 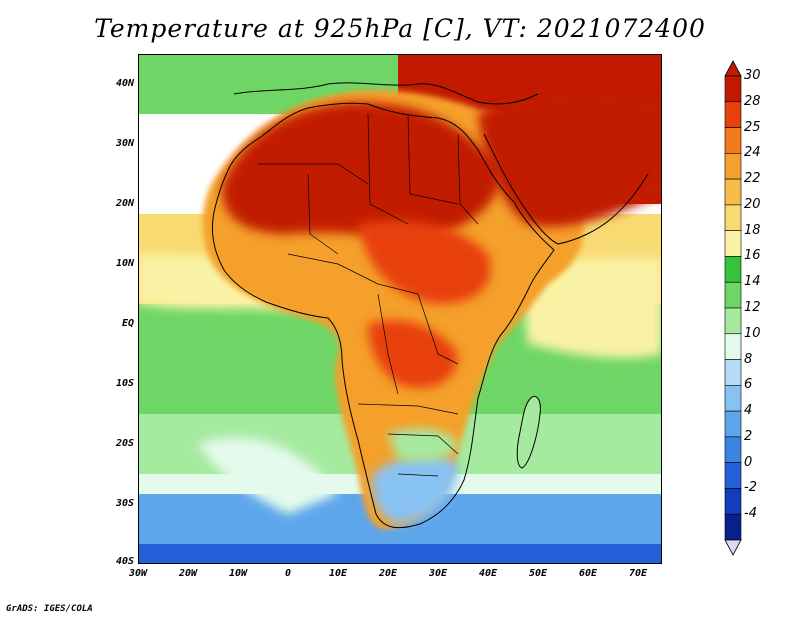 What do you see at coordinates (733, 547) in the screenshot?
I see `colorbar-bottom-arrow` at bounding box center [733, 547].